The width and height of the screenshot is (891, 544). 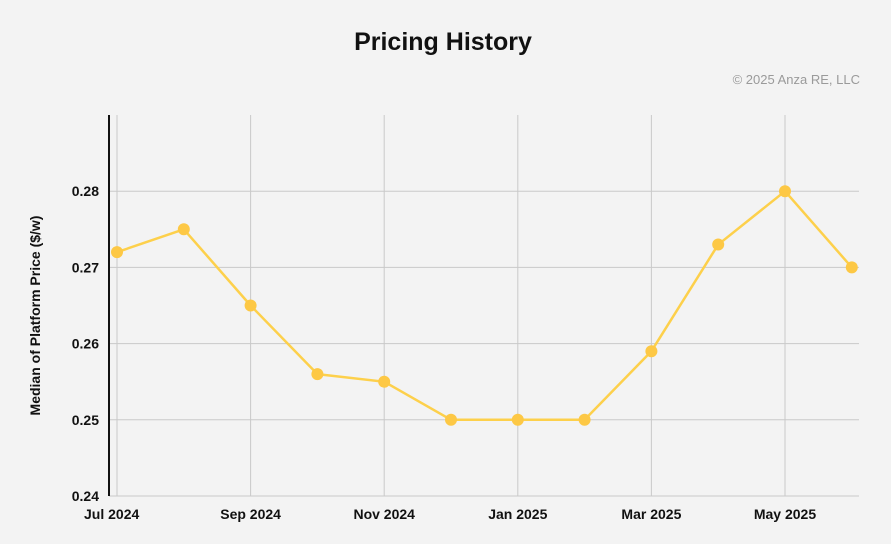 I want to click on y-tick-label: 0.27, so click(x=85, y=267).